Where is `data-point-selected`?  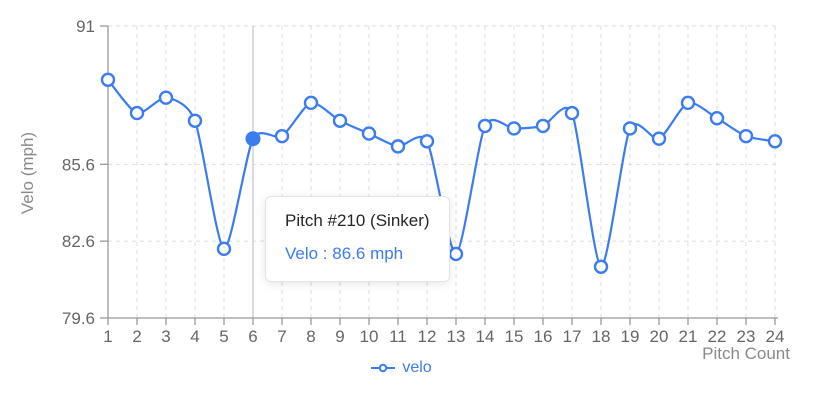 data-point-selected is located at coordinates (253, 139).